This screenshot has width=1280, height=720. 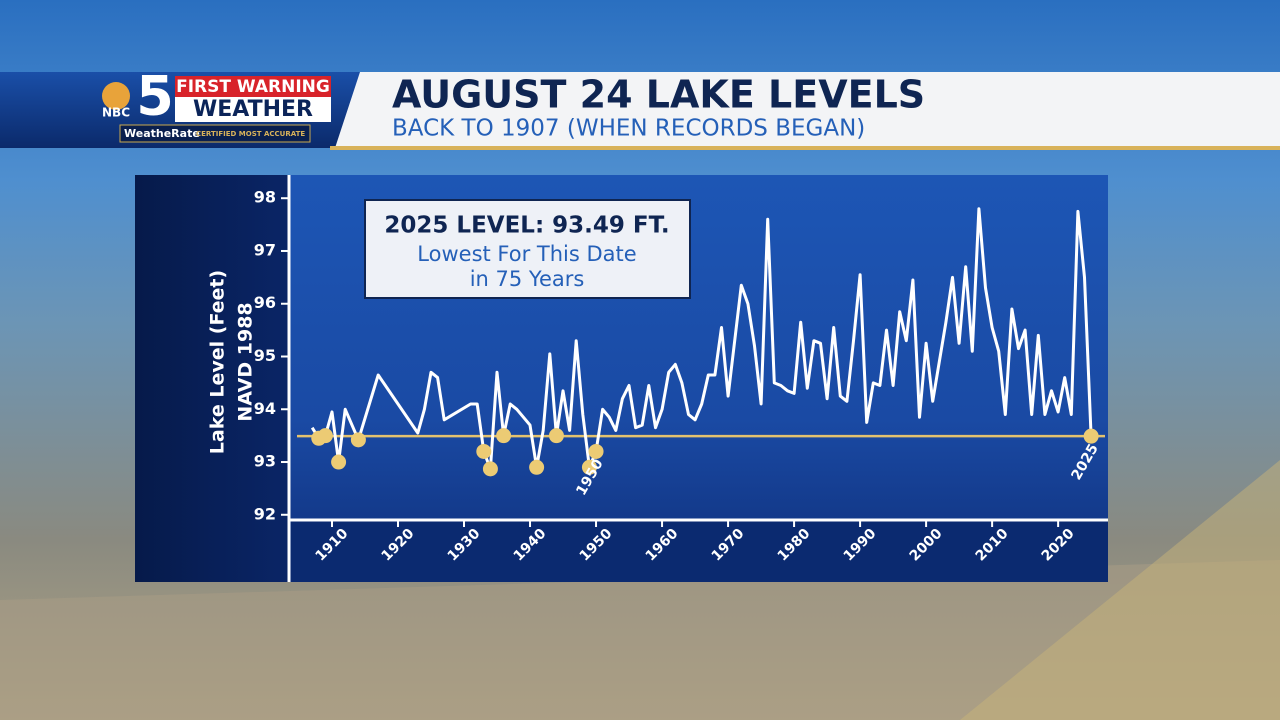 What do you see at coordinates (265, 197) in the screenshot?
I see `y-tick-label: 98` at bounding box center [265, 197].